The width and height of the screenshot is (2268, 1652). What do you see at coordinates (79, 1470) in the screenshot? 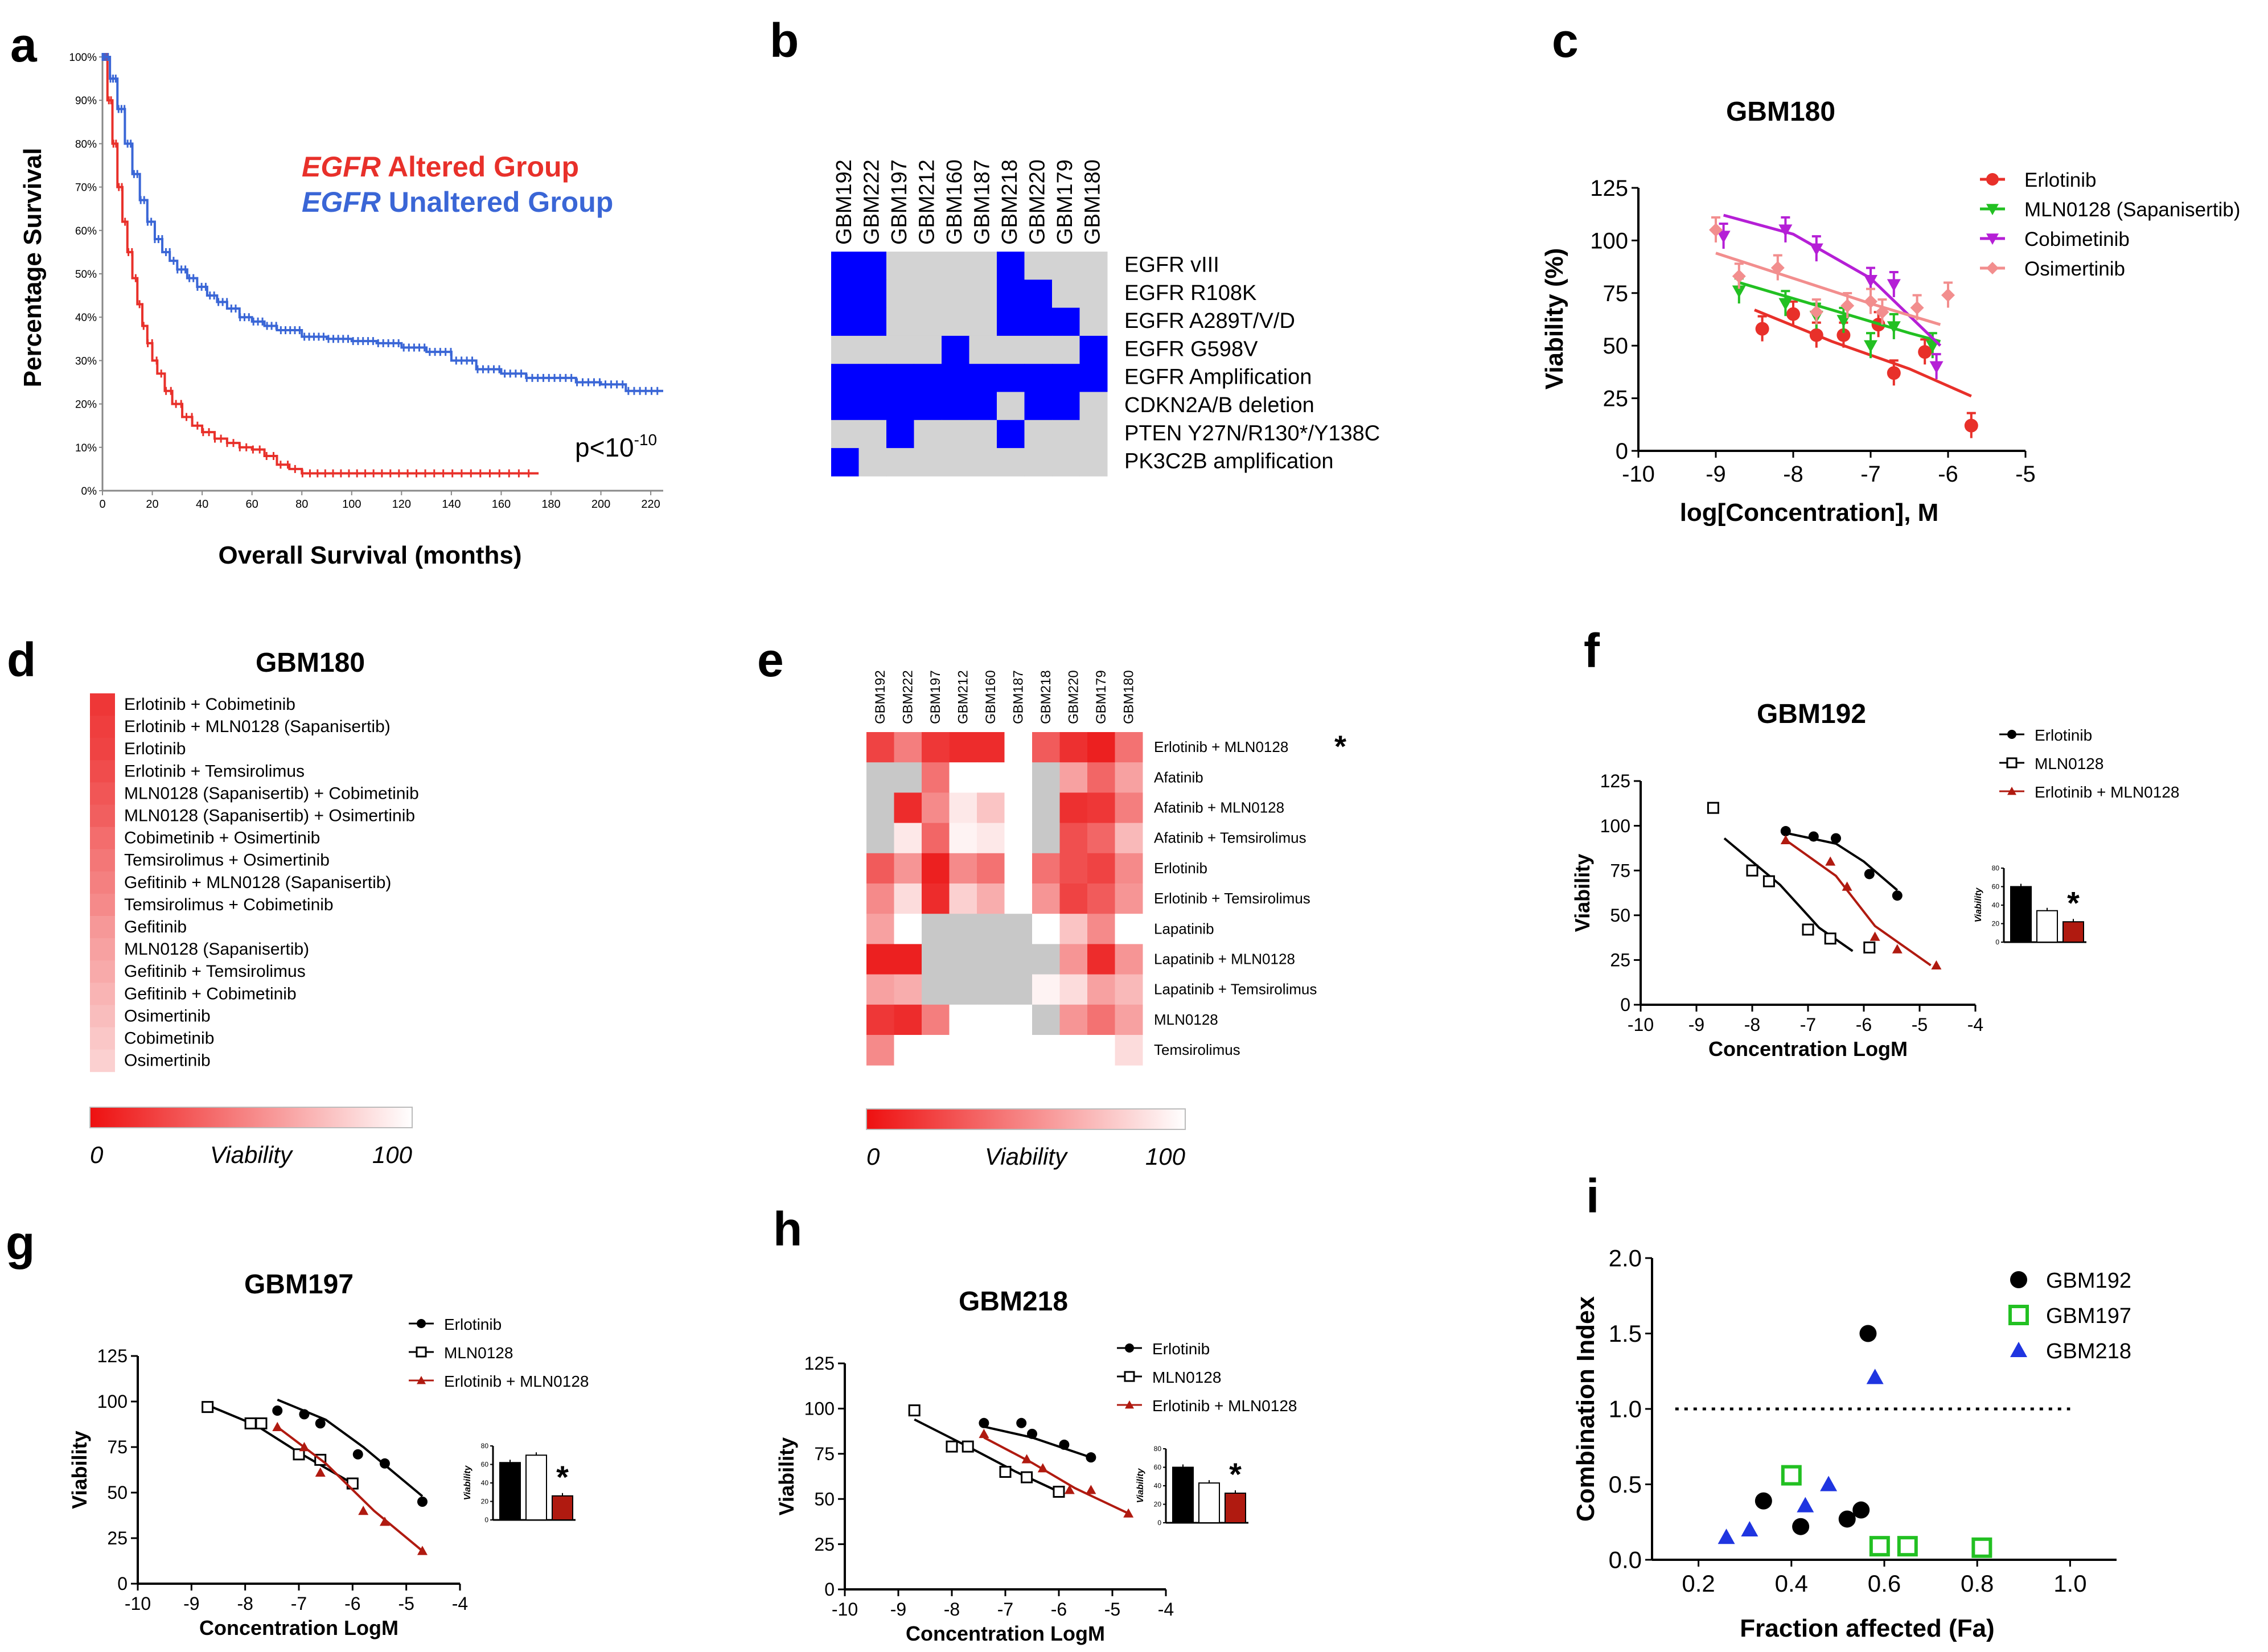
I see `g-y-axis-label: Viability` at bounding box center [79, 1470].